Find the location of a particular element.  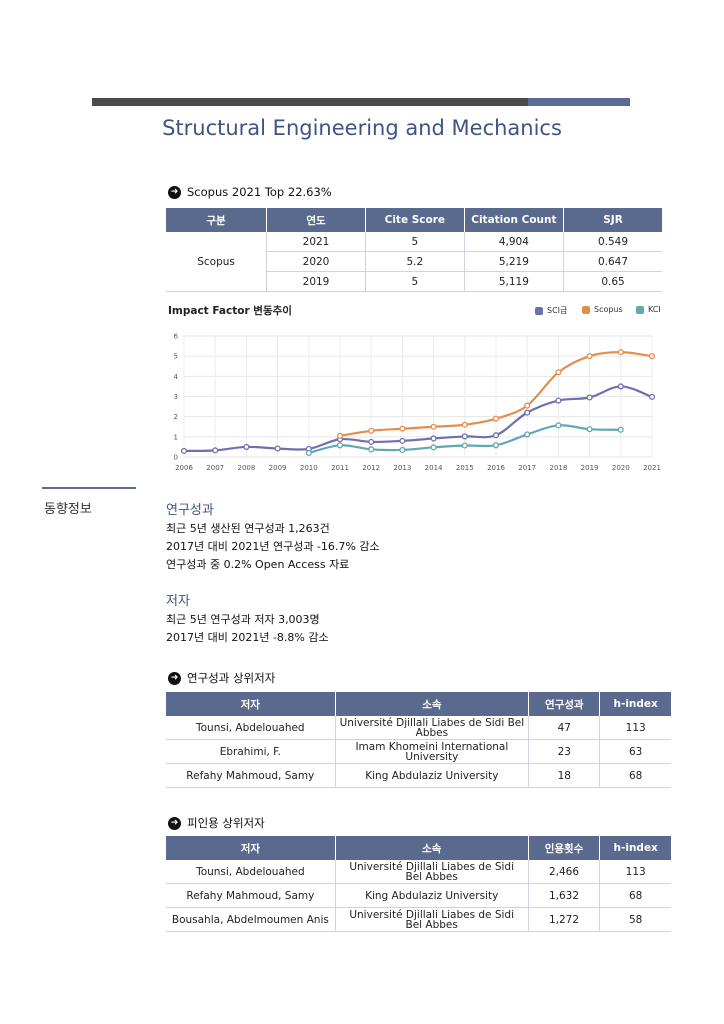

table-cell: 4,904 is located at coordinates (514, 242).